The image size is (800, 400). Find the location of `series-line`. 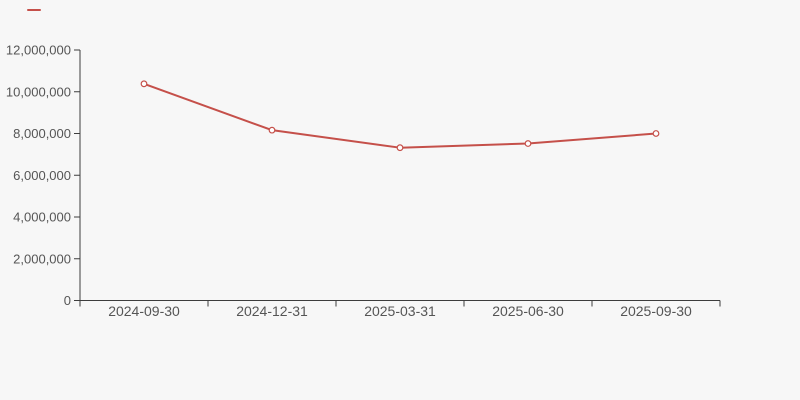

series-line is located at coordinates (400, 115).